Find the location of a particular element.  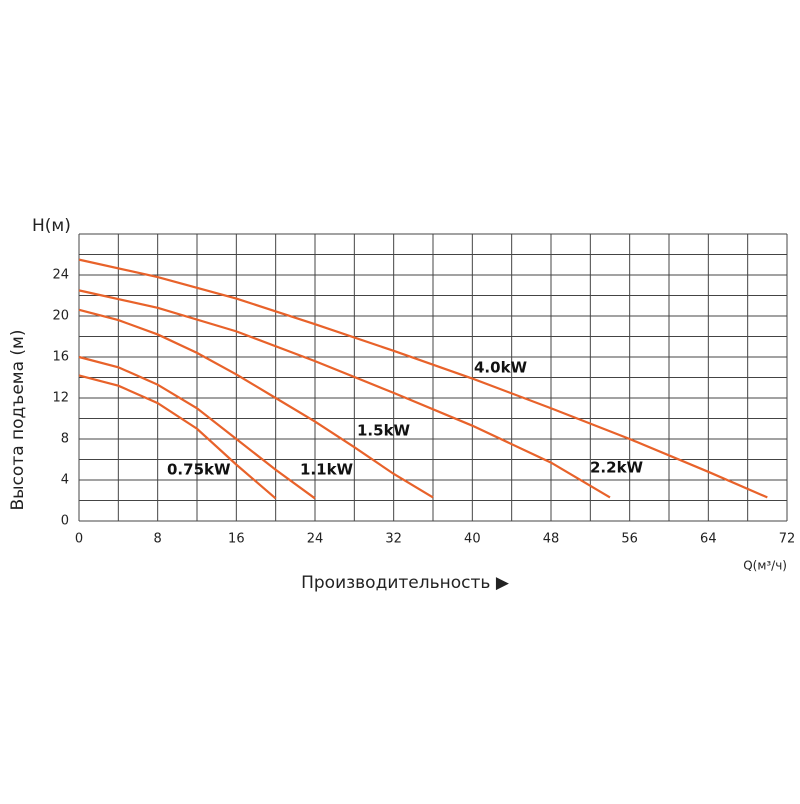

x-tick-label: 32 is located at coordinates (393, 539).